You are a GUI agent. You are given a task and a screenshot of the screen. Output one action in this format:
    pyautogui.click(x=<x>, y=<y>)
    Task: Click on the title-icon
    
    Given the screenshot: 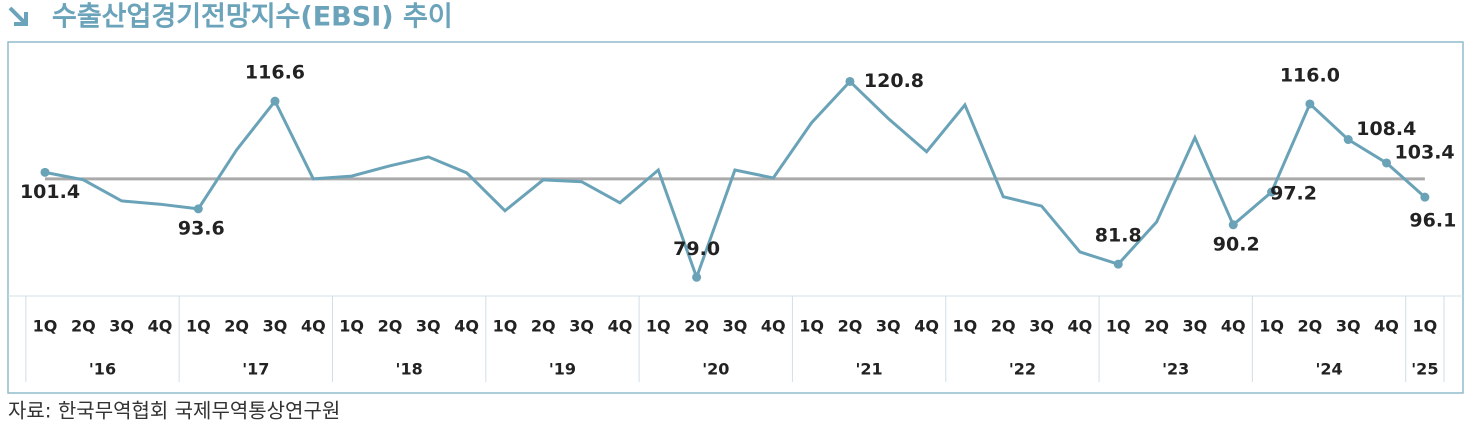 What is the action you would take?
    pyautogui.click(x=18, y=16)
    